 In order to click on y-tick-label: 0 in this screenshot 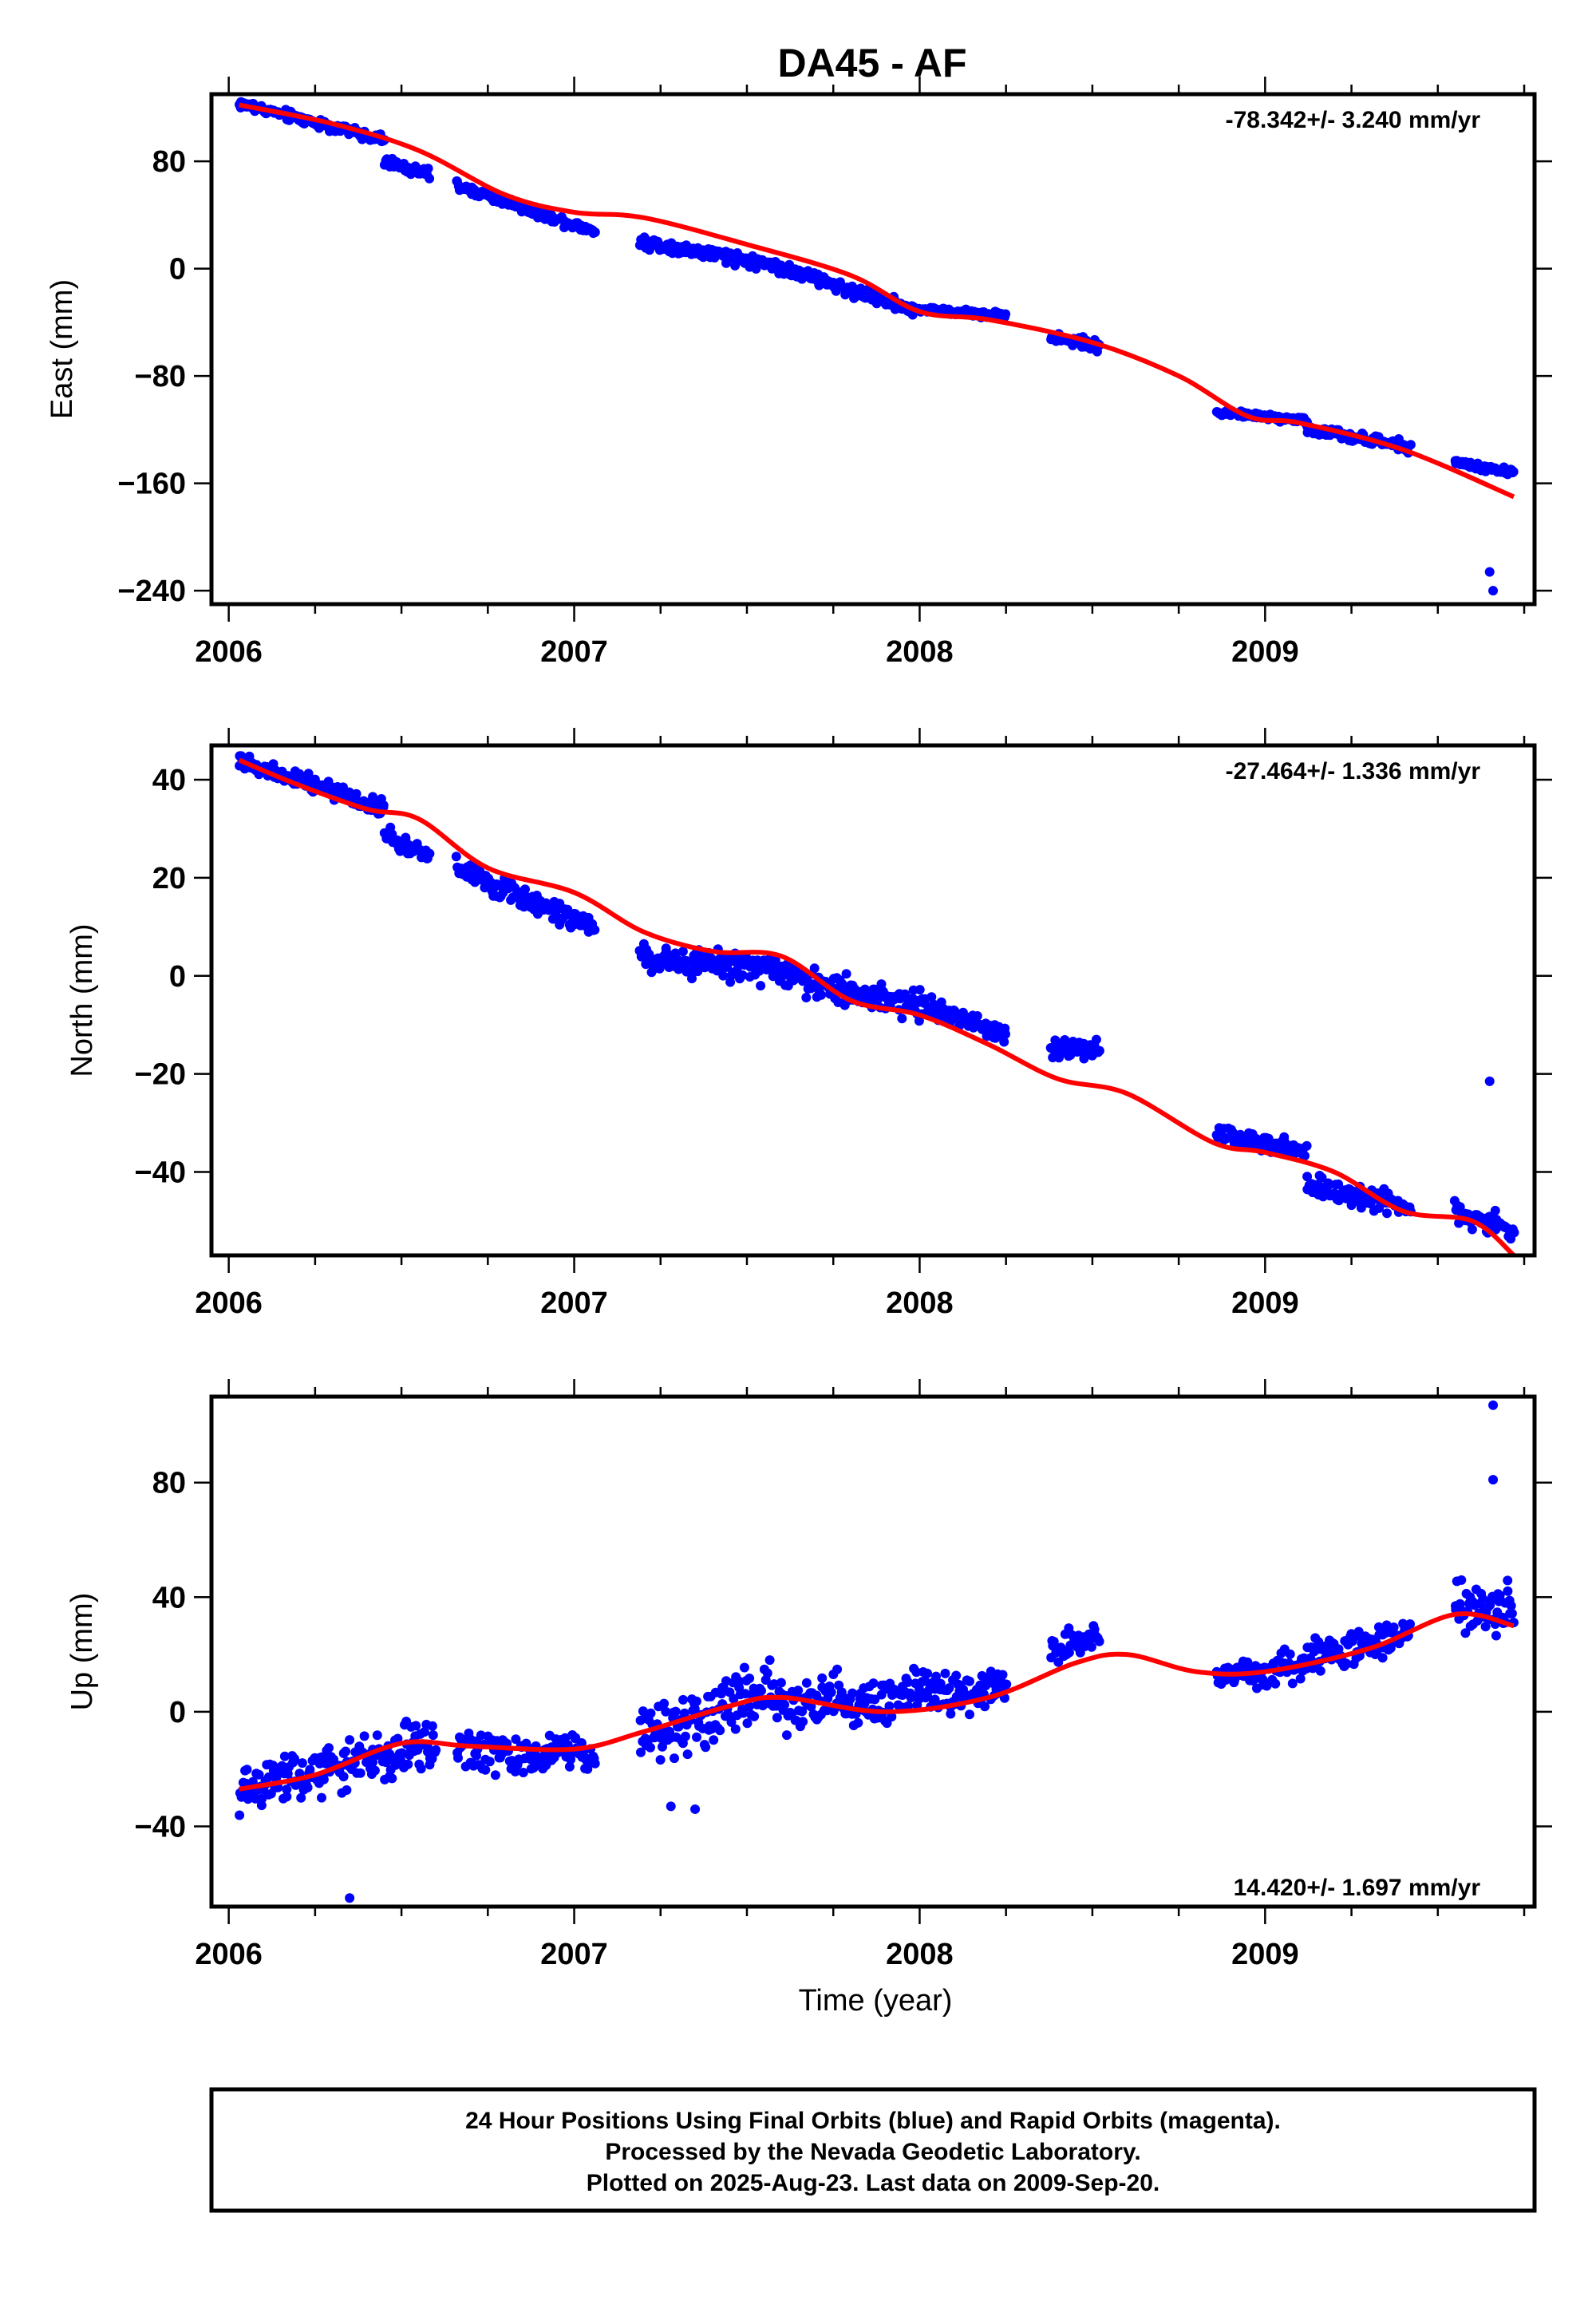, I will do `click(177, 977)`.